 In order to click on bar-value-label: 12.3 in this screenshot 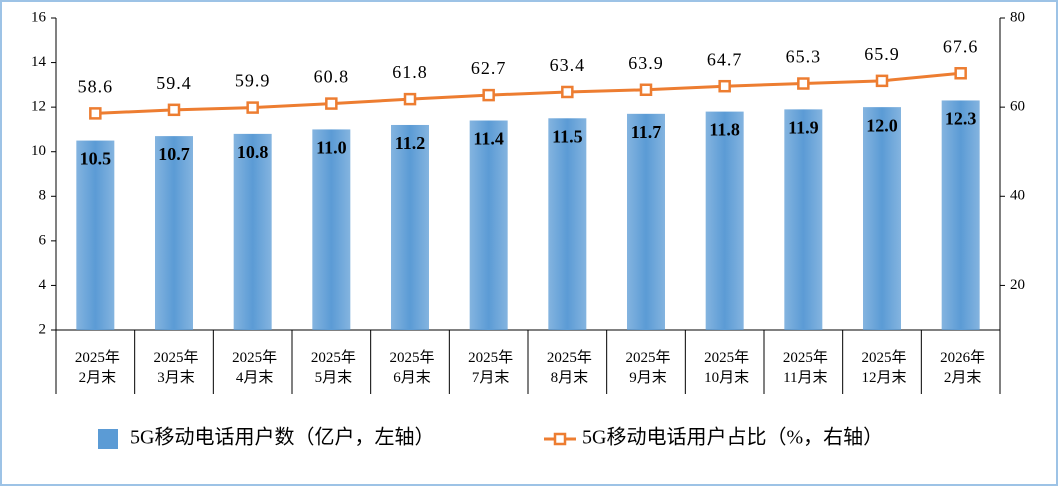, I will do `click(961, 119)`.